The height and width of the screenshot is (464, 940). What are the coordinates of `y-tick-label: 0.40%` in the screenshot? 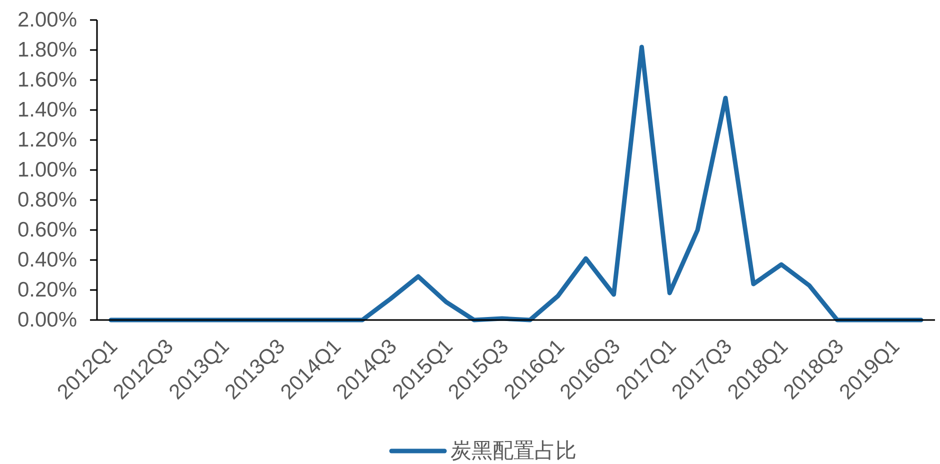 It's located at (47, 260).